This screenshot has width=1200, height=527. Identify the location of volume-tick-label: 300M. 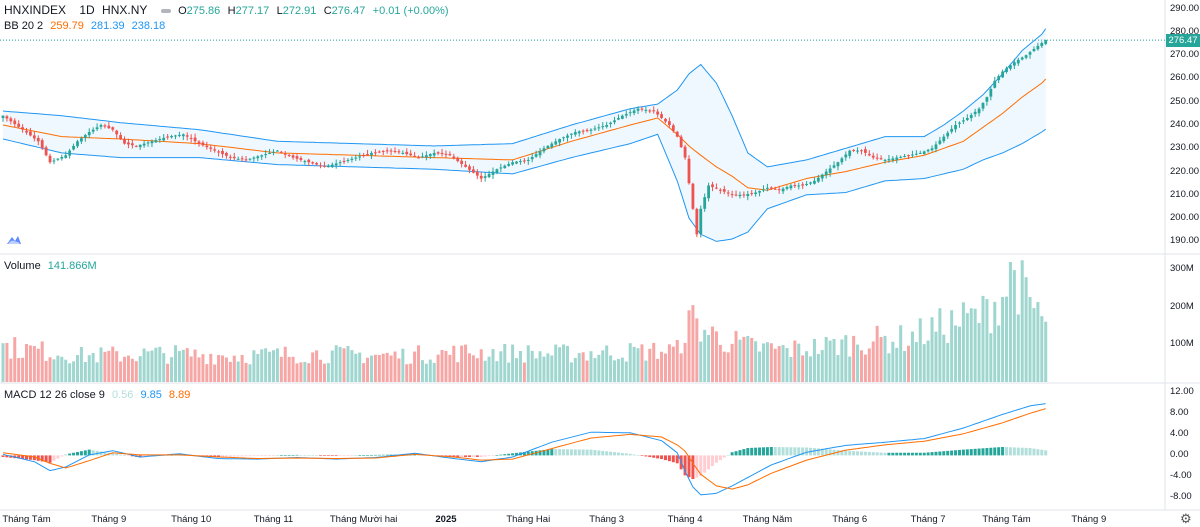
(1182, 269).